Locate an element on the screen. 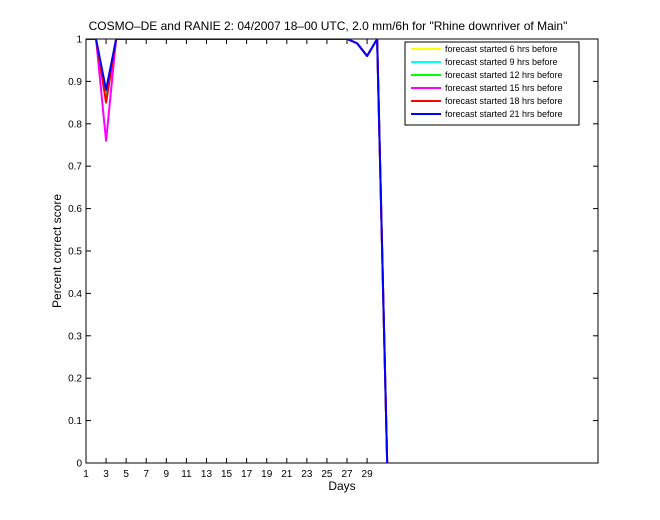  y-tick-label: 1 is located at coordinates (79, 40).